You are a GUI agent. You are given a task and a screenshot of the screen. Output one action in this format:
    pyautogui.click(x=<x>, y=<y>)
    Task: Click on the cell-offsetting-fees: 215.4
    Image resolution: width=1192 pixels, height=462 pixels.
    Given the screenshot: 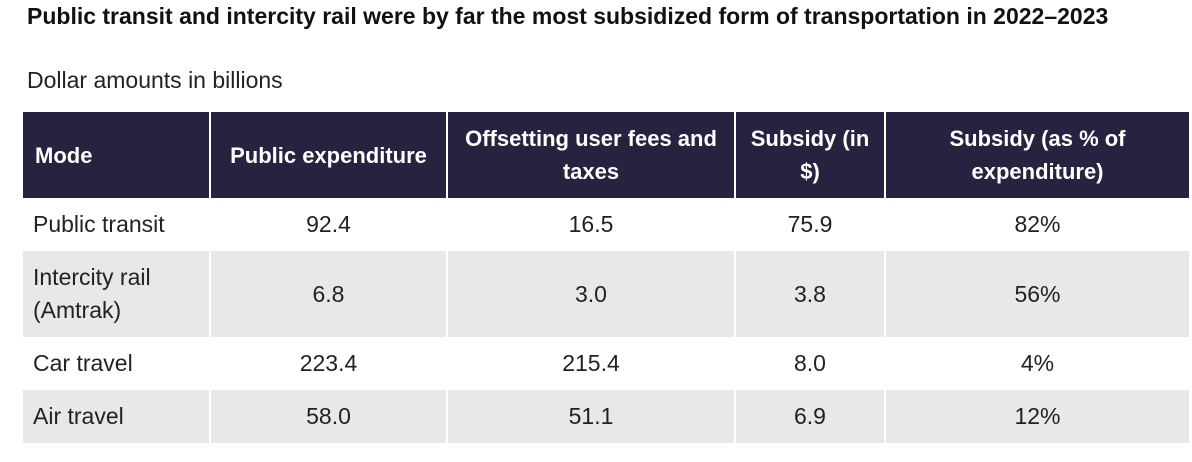 What is the action you would take?
    pyautogui.click(x=591, y=363)
    